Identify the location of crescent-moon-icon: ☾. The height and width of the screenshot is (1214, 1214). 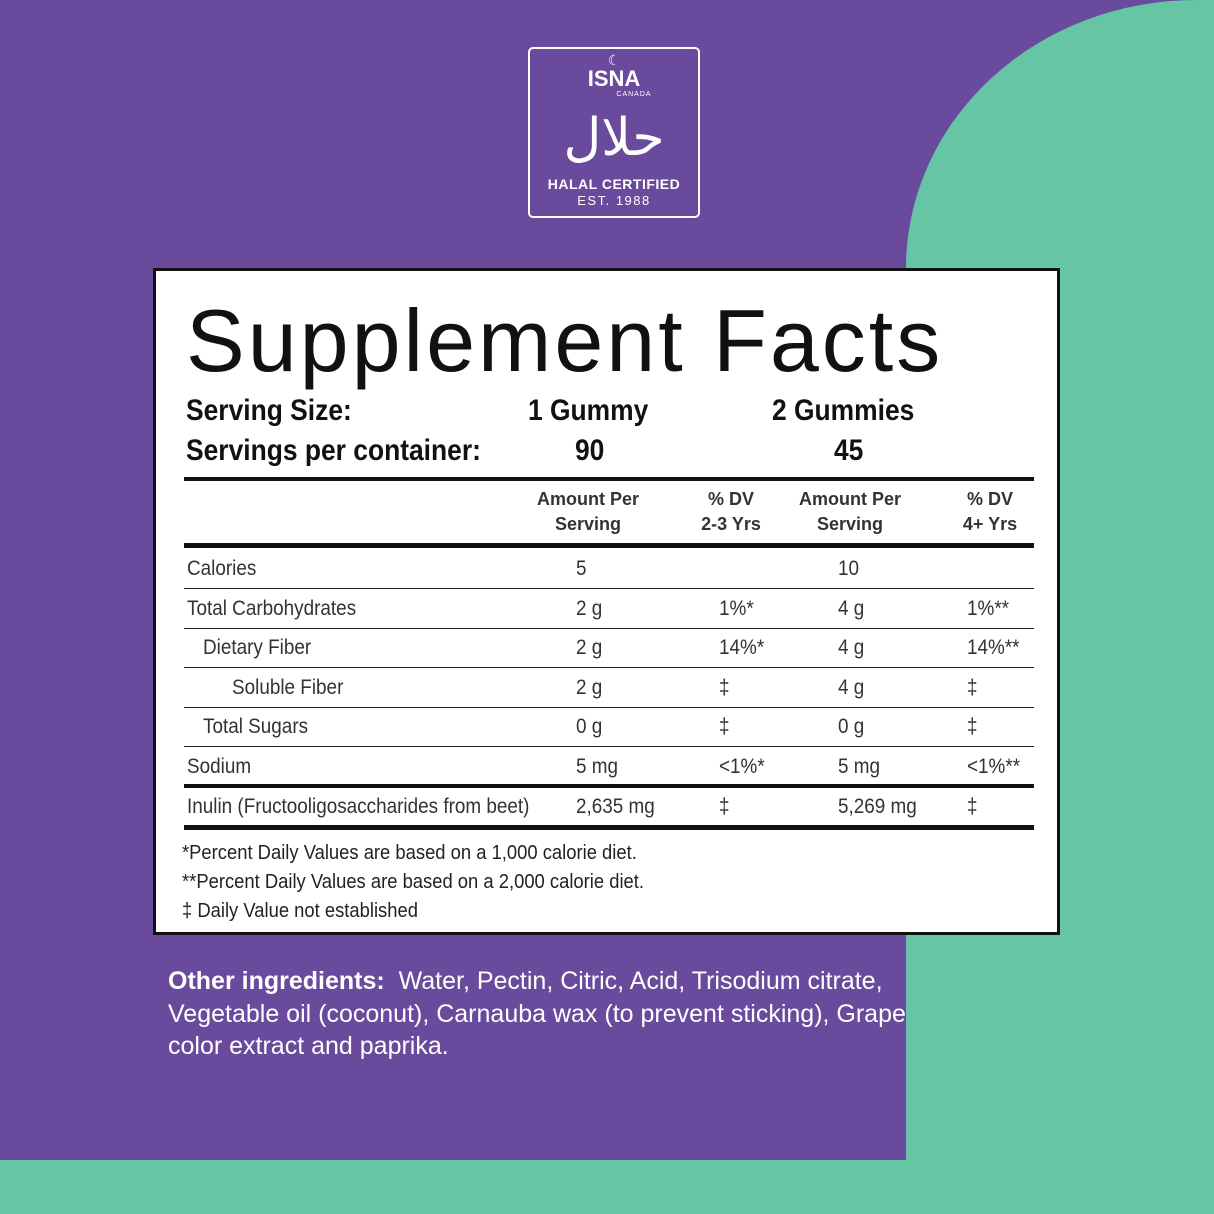
(614, 60).